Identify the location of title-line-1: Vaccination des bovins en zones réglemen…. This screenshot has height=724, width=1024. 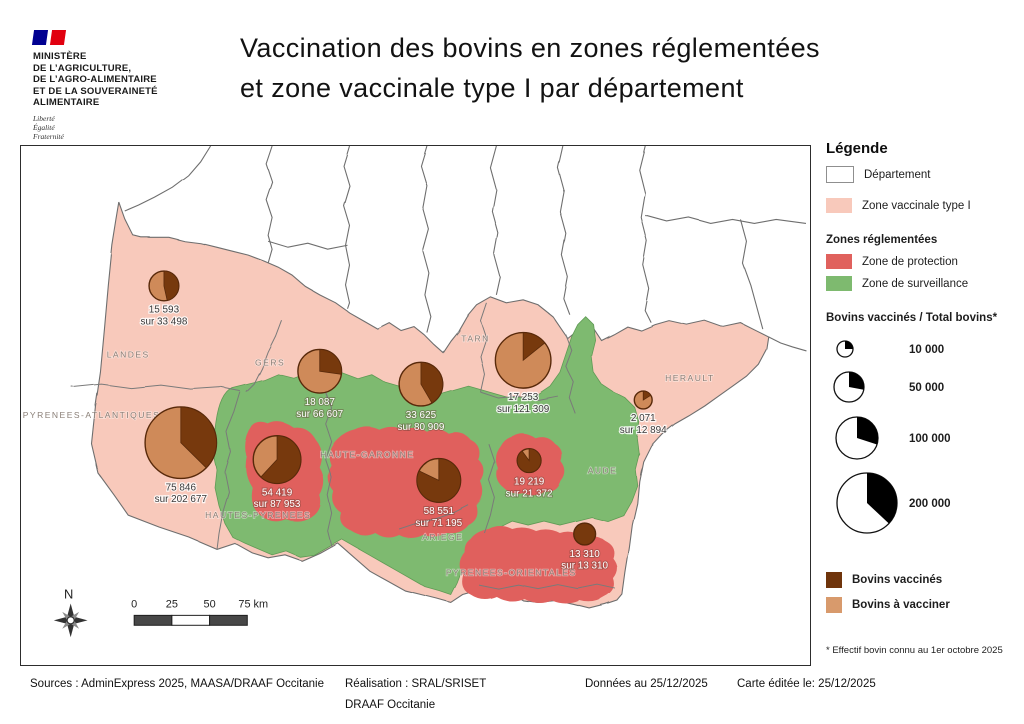
(530, 48).